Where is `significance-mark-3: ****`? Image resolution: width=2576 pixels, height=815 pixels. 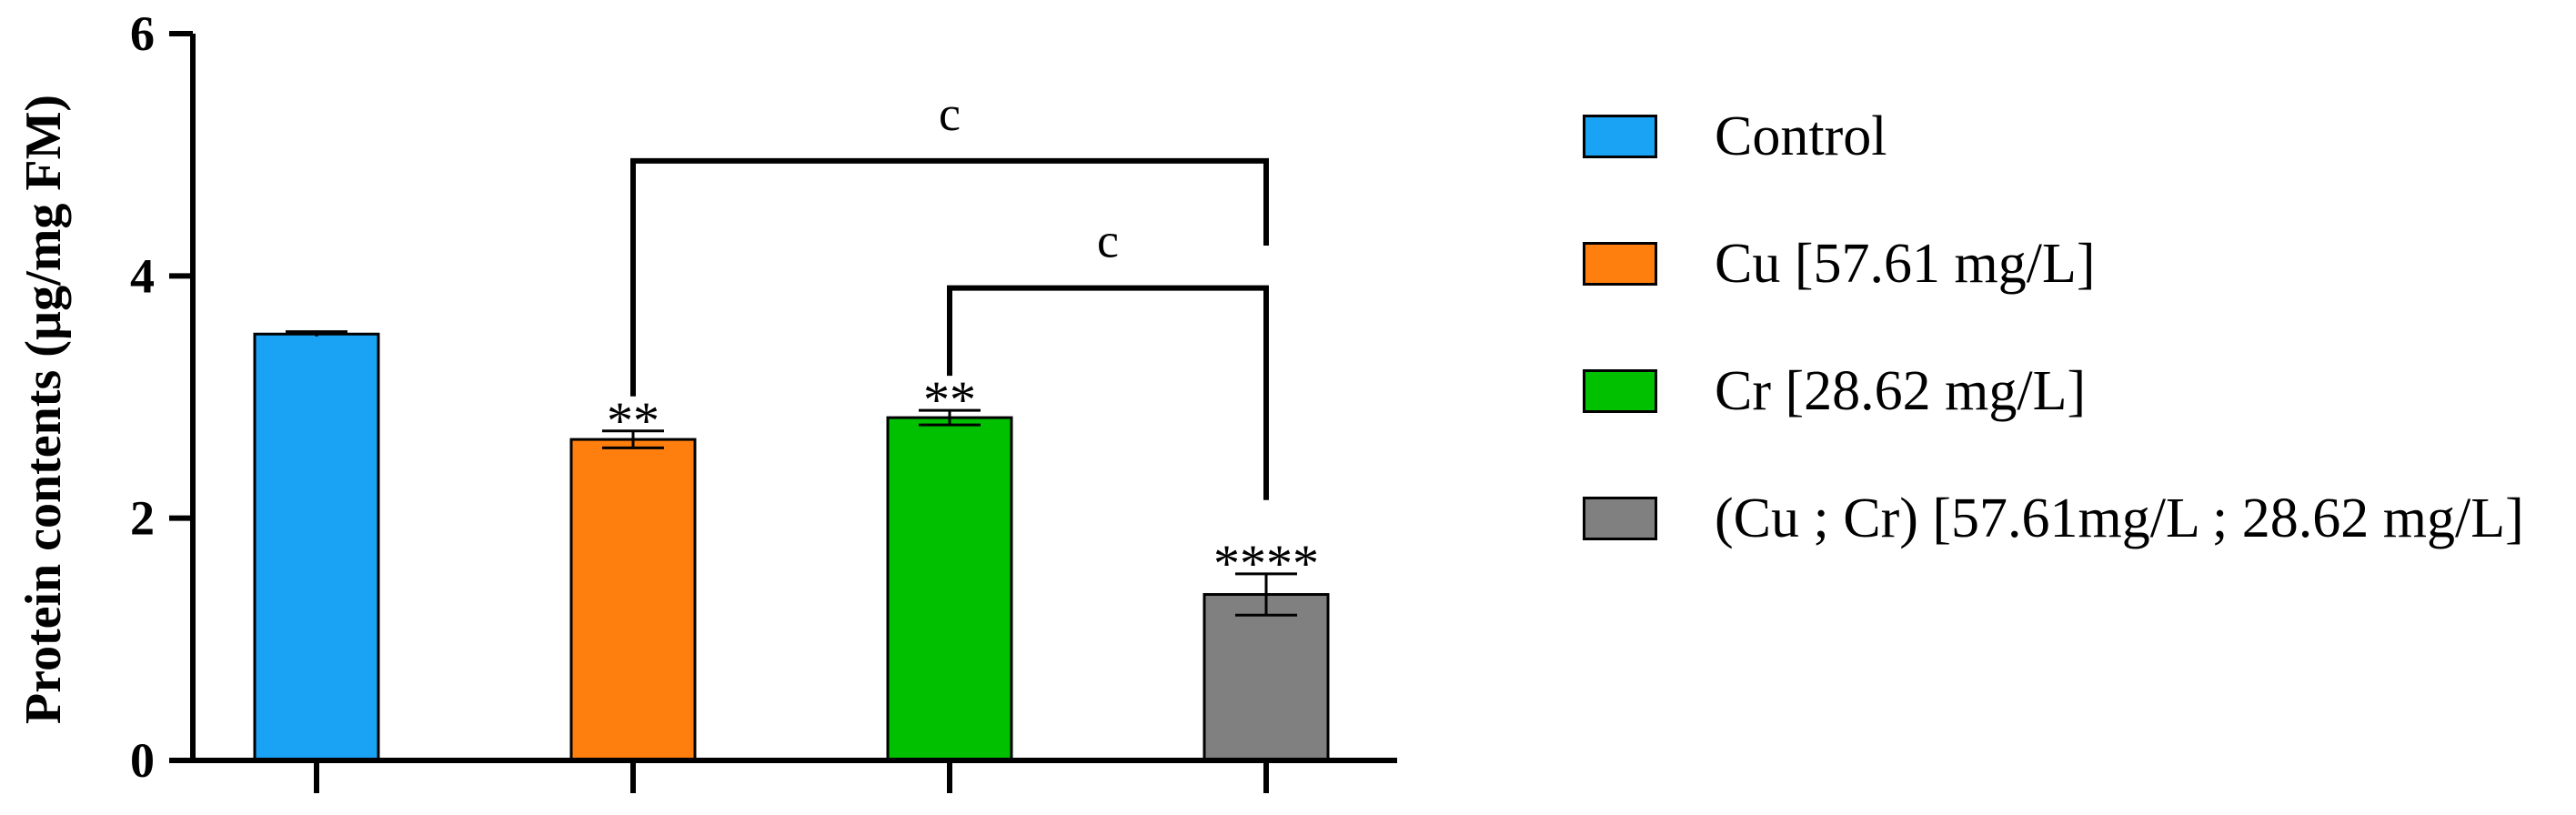
significance-mark-3: **** is located at coordinates (1266, 563).